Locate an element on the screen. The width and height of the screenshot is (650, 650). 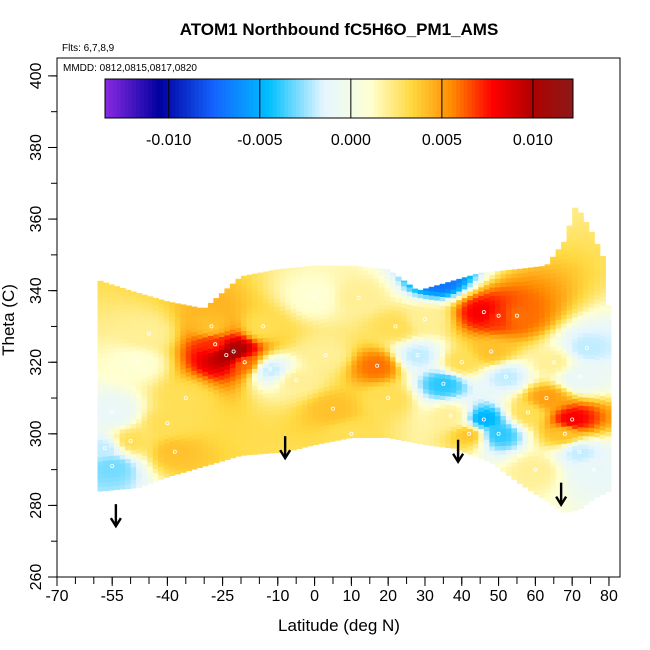
colorbar-segment is located at coordinates (450, 98).